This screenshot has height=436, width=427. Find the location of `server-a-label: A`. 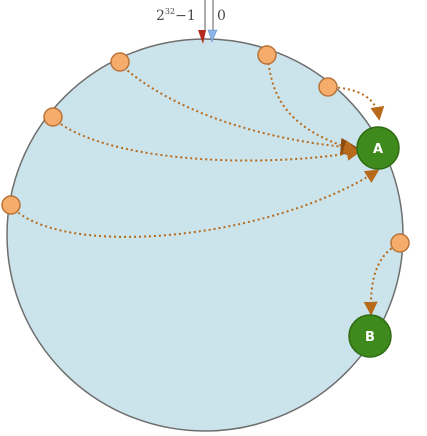

server-a-label: A is located at coordinates (378, 149).